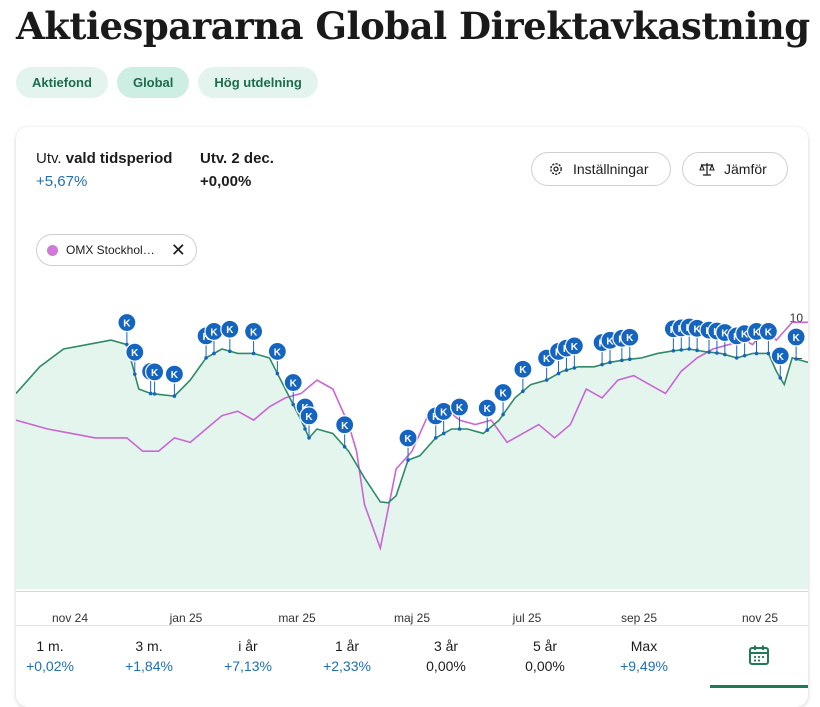 This screenshot has width=820, height=707. I want to click on settings-button: Inställningar, so click(601, 169).